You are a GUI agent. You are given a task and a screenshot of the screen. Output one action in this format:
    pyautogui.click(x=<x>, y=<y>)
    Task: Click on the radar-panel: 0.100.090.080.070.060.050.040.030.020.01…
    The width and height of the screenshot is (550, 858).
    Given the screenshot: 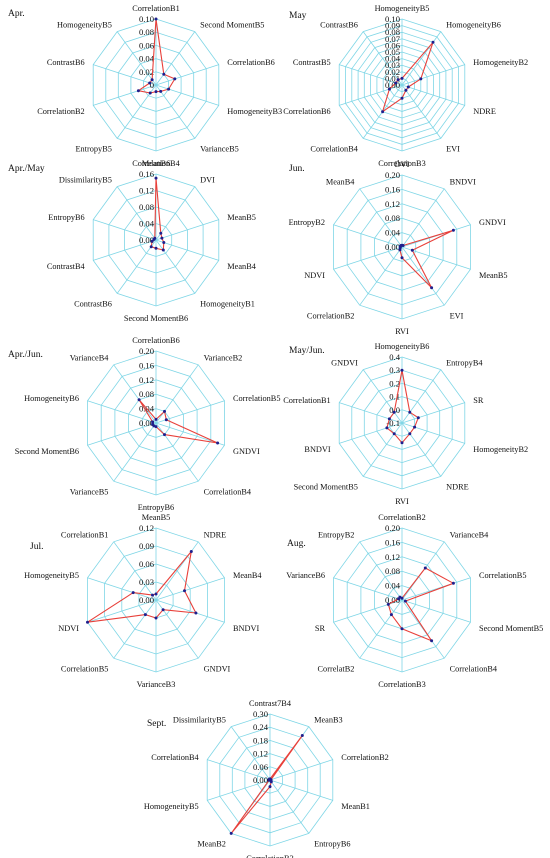 What is the action you would take?
    pyautogui.click(x=405, y=86)
    